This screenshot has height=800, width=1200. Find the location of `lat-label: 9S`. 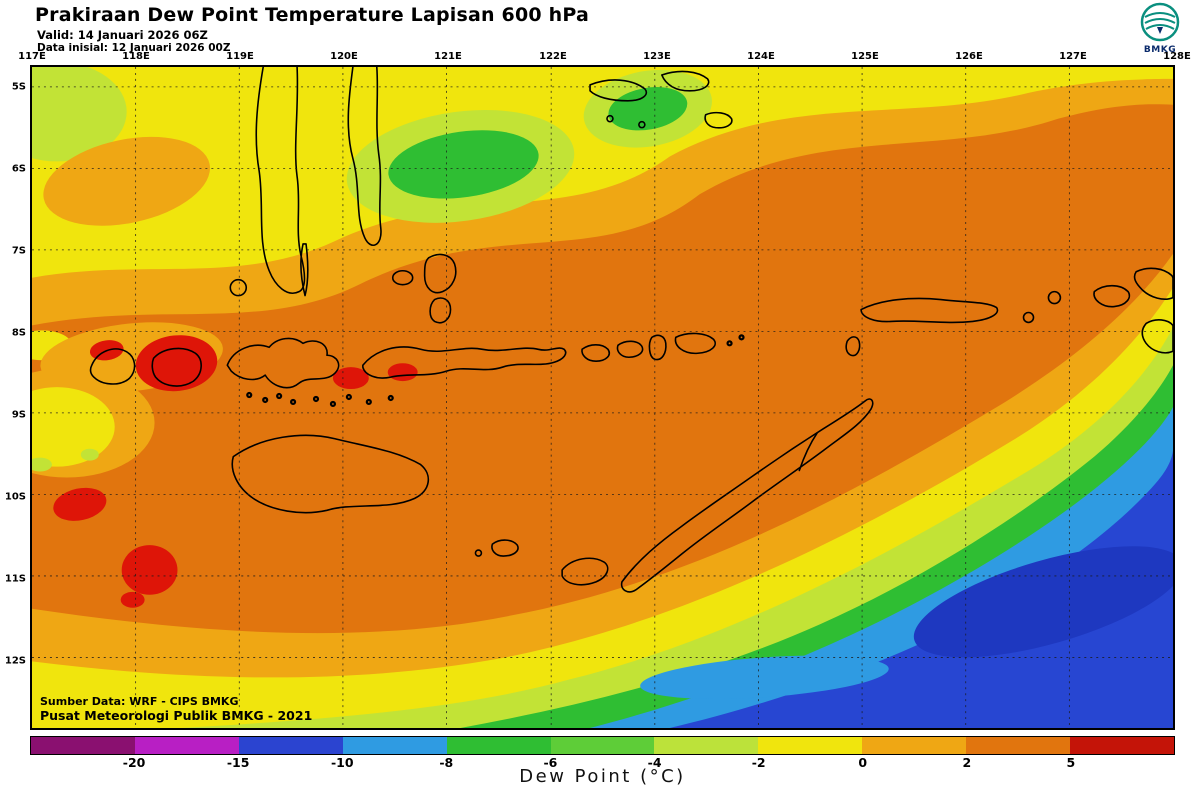

lat-label: 9S is located at coordinates (18, 415).